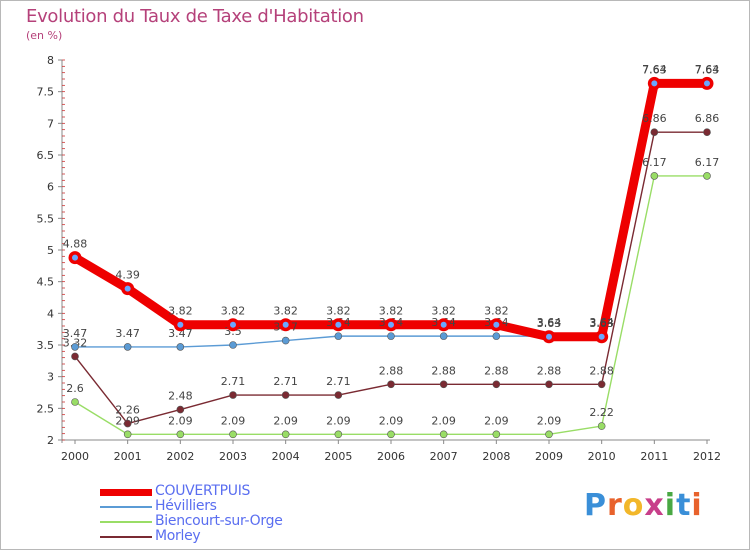 The width and height of the screenshot is (750, 550). I want to click on y-tick-label: 7.5, so click(46, 92).